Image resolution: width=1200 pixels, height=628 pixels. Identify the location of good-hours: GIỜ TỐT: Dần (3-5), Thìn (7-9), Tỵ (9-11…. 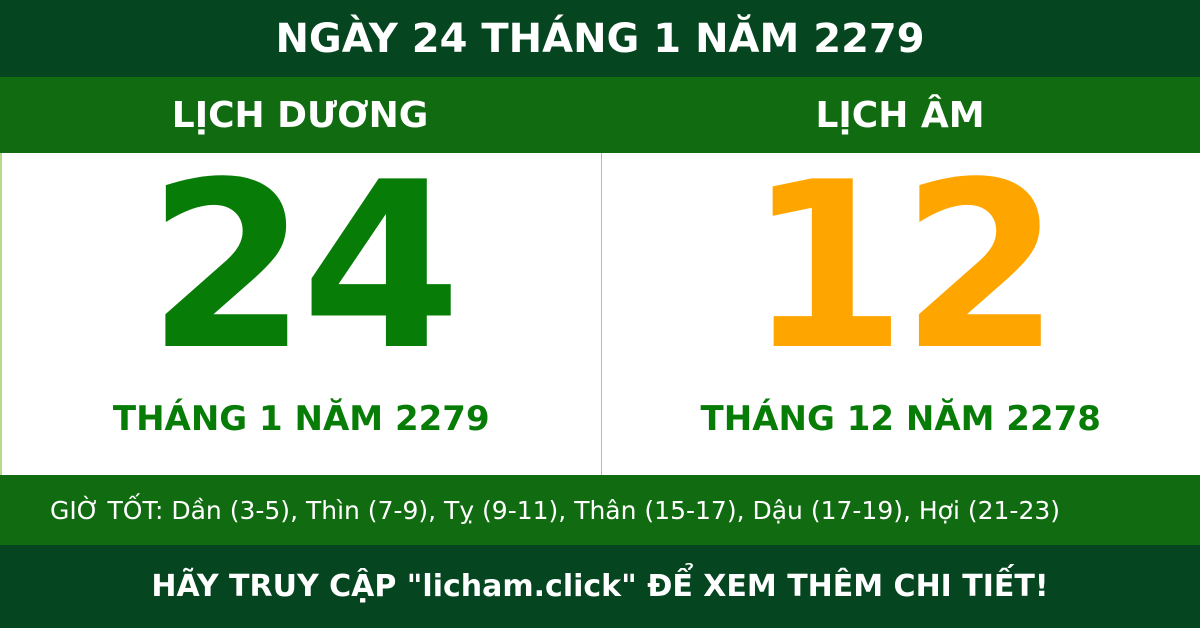
(600, 510).